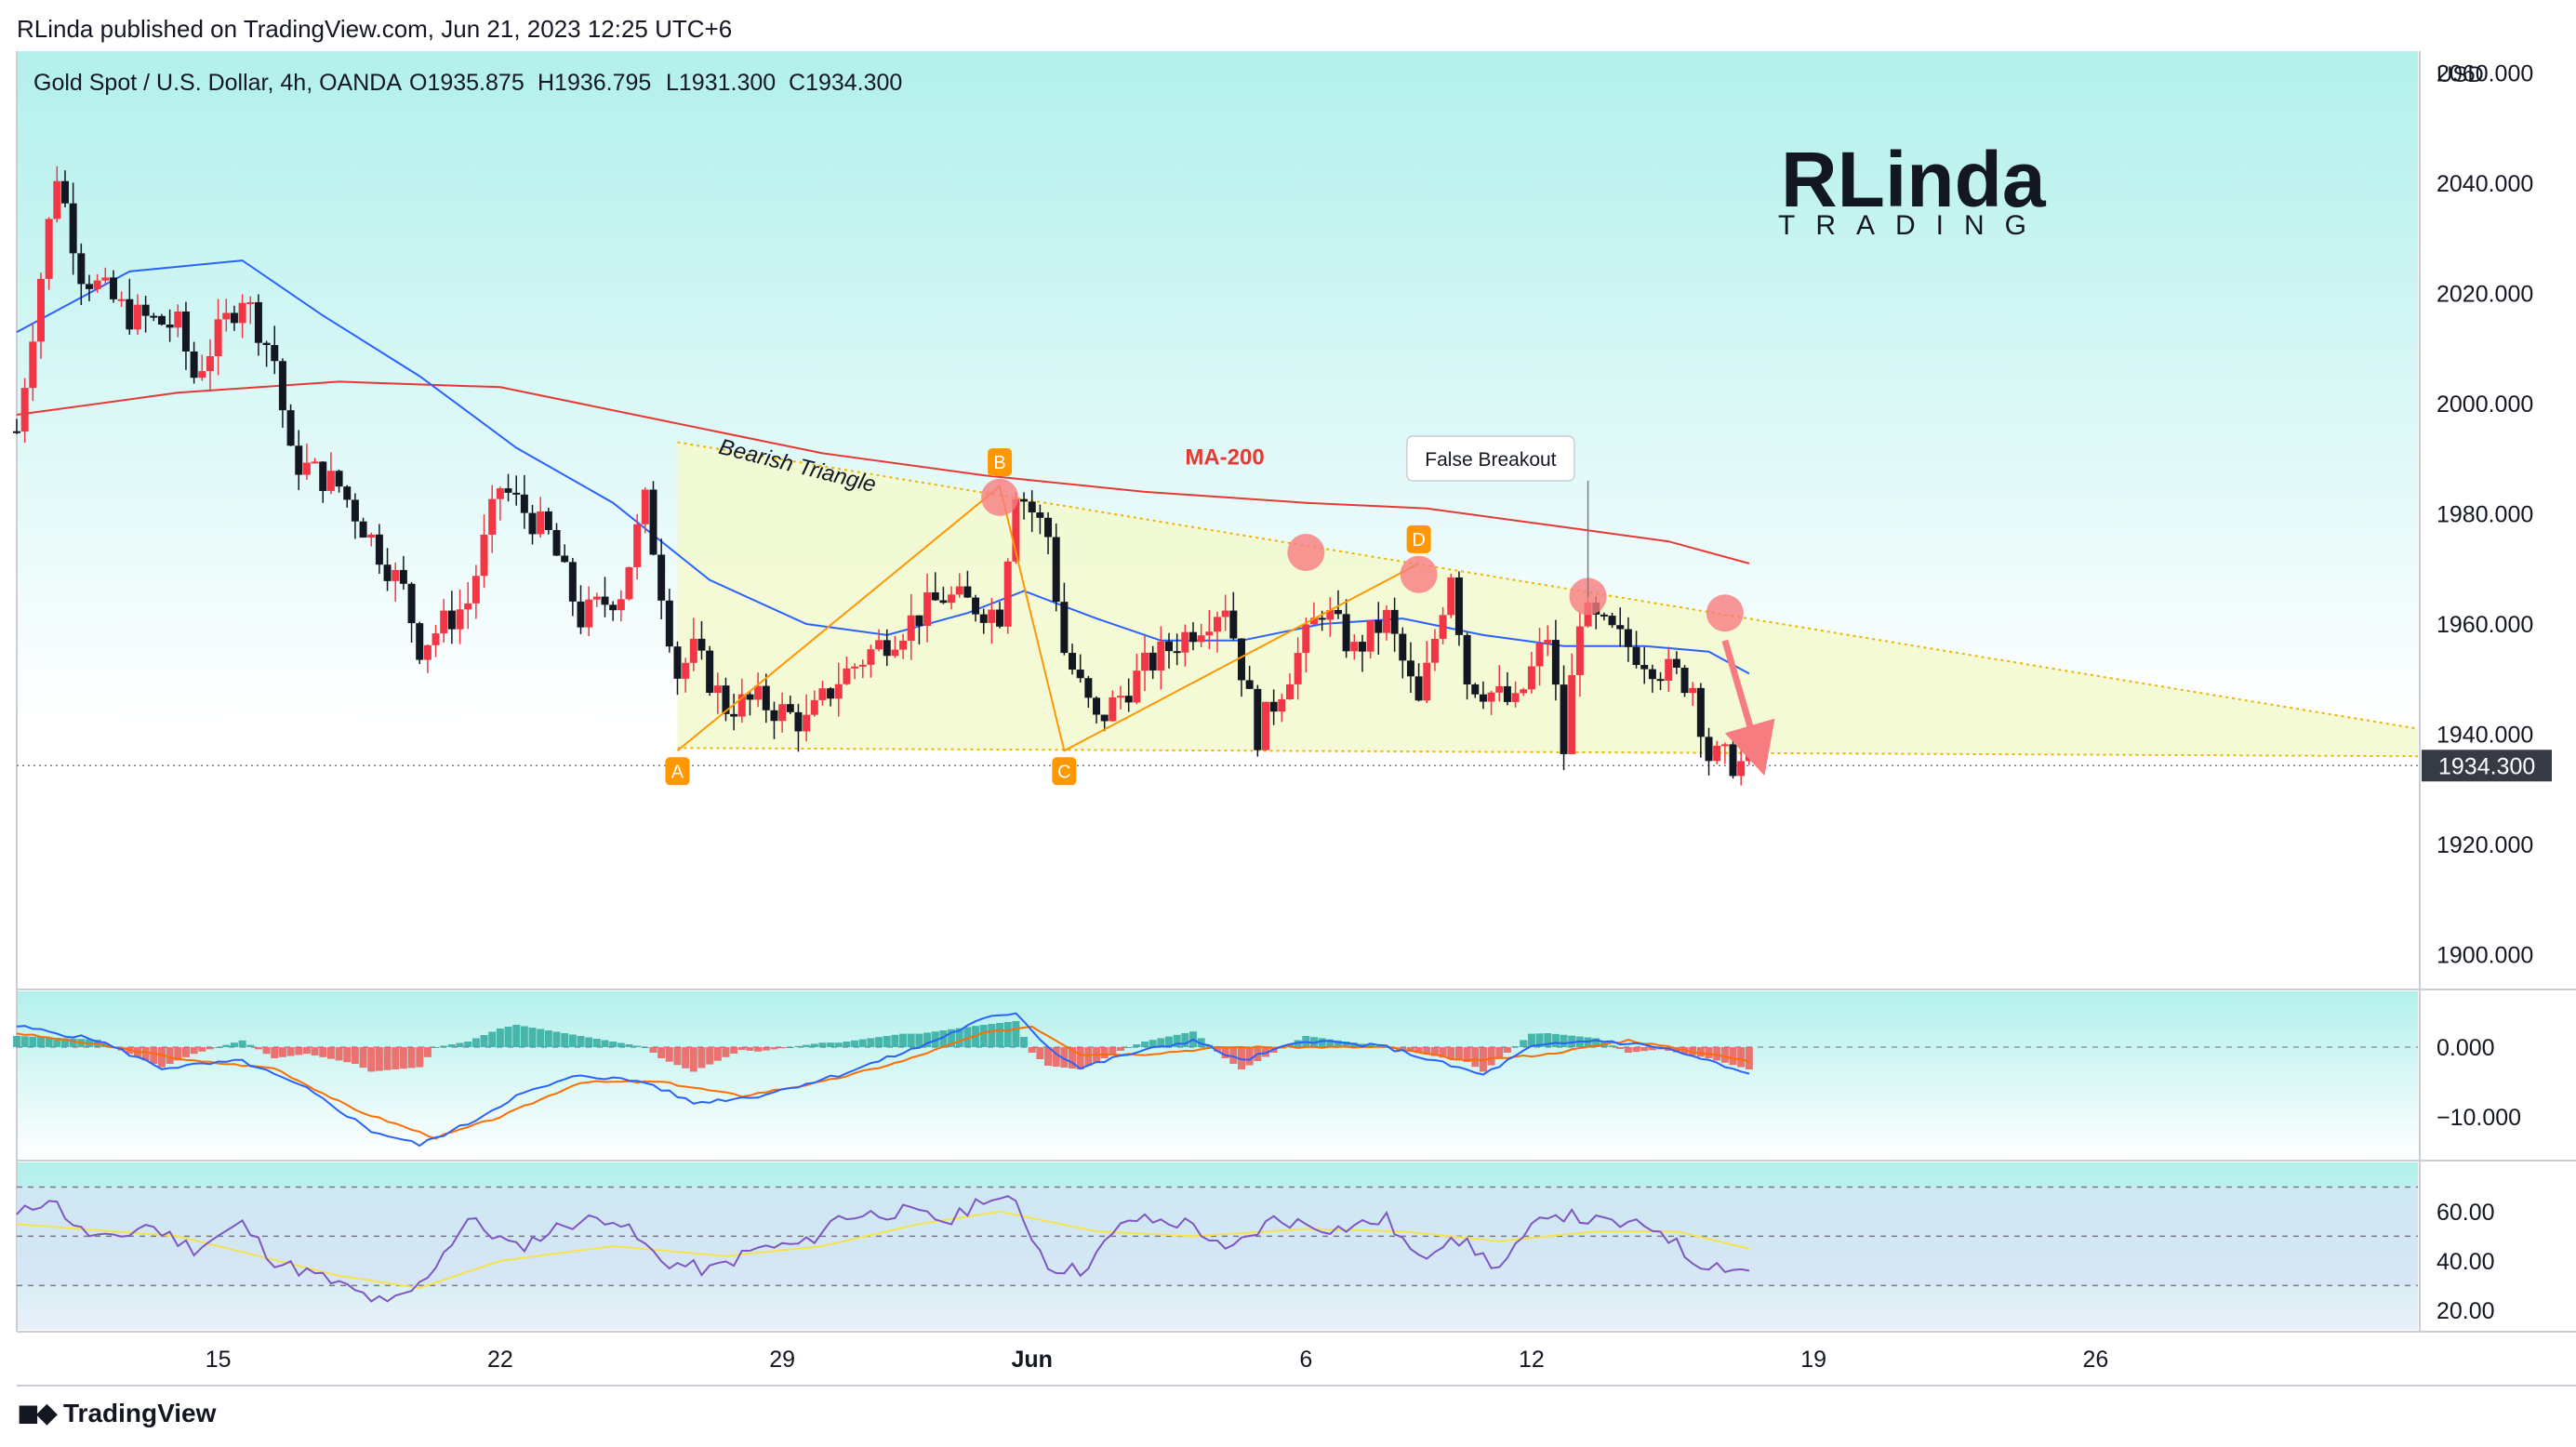 This screenshot has width=2576, height=1447. I want to click on price-tick-label: 1980.000, so click(2485, 515).